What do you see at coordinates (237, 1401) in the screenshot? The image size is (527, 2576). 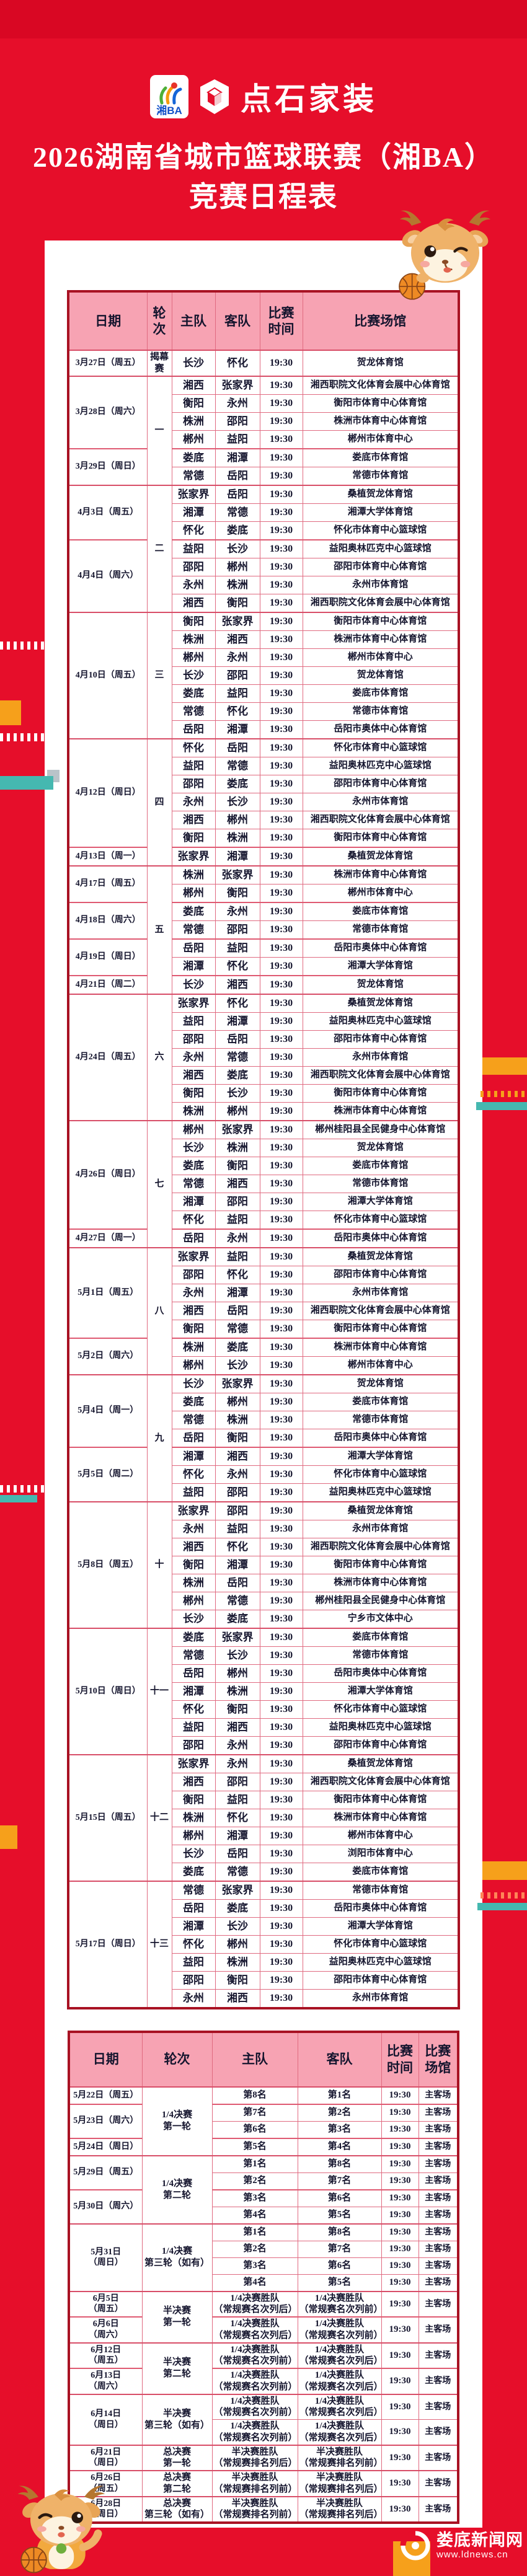 I see `away-team-cell: 郴州` at bounding box center [237, 1401].